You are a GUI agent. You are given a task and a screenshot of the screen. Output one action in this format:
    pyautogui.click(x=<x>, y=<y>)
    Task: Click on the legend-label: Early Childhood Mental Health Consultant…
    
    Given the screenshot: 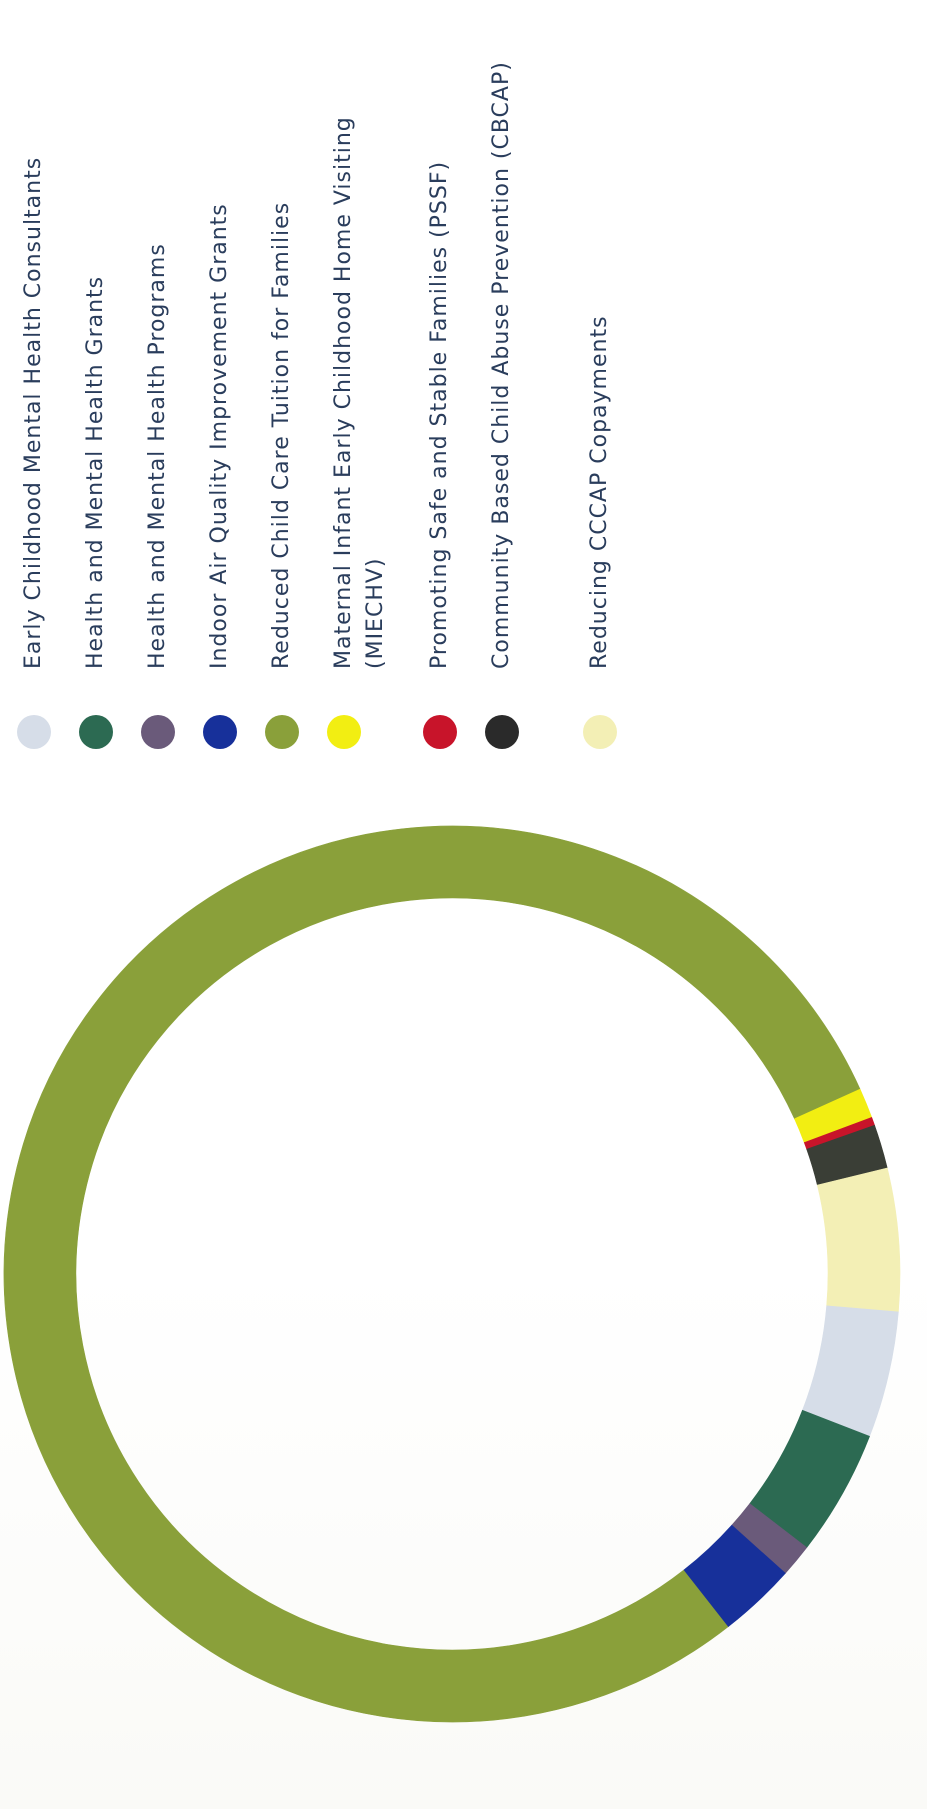 What is the action you would take?
    pyautogui.click(x=33, y=412)
    